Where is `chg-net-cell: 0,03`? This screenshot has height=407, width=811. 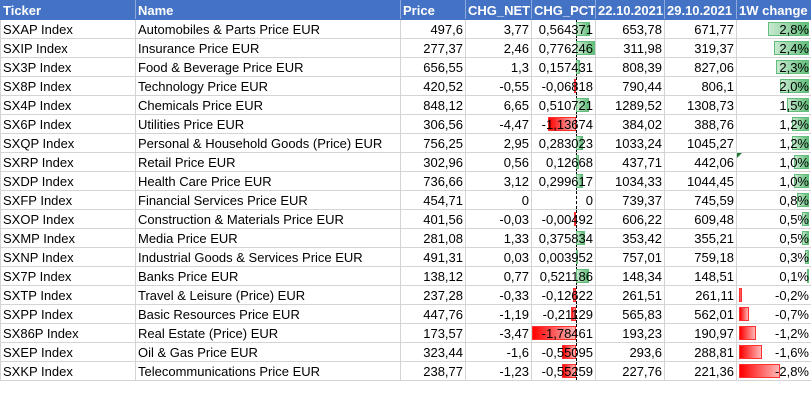 chg-net-cell: 0,03 is located at coordinates (498, 257).